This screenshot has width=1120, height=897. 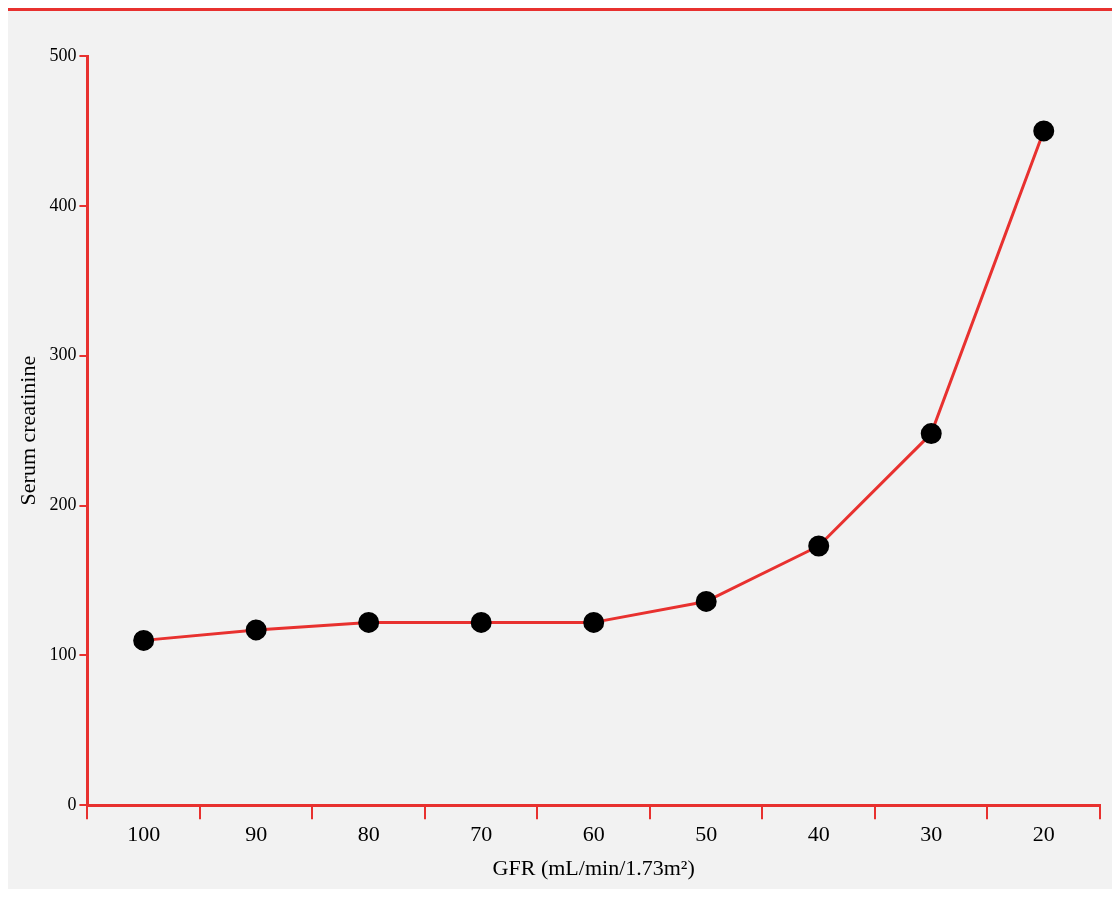 What do you see at coordinates (63, 504) in the screenshot?
I see `y-tick-label: 200` at bounding box center [63, 504].